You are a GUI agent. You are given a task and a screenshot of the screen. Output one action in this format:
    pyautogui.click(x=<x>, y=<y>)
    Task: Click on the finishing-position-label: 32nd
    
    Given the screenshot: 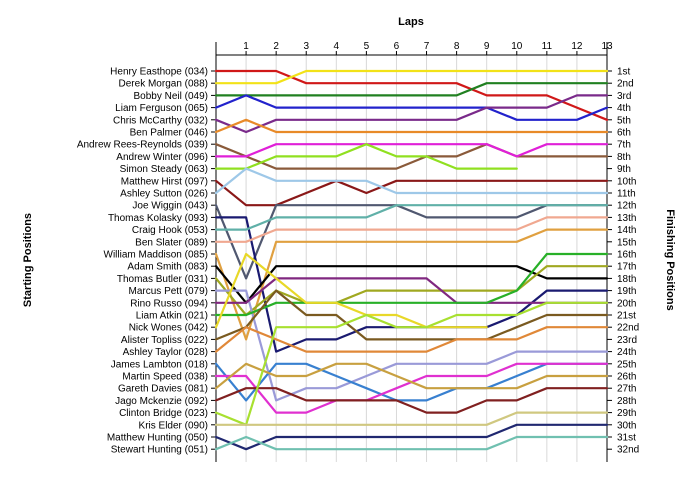 What is the action you would take?
    pyautogui.click(x=628, y=450)
    